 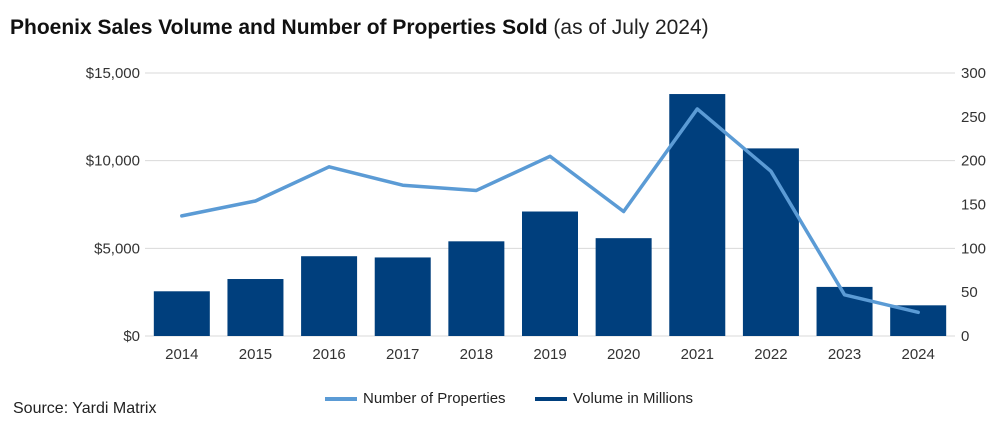 I want to click on right-axis-tick-label: 300, so click(x=973, y=73).